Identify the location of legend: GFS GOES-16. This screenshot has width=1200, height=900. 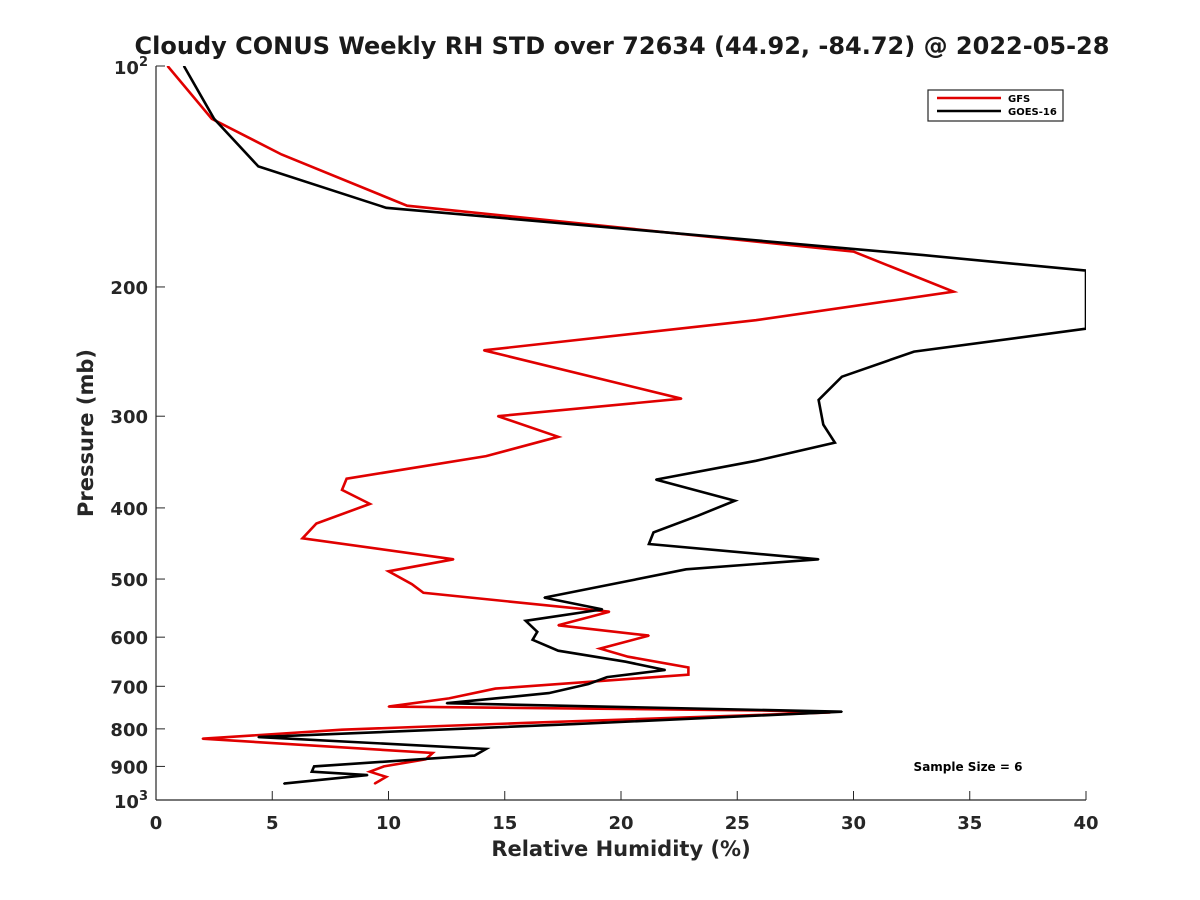
(995, 105).